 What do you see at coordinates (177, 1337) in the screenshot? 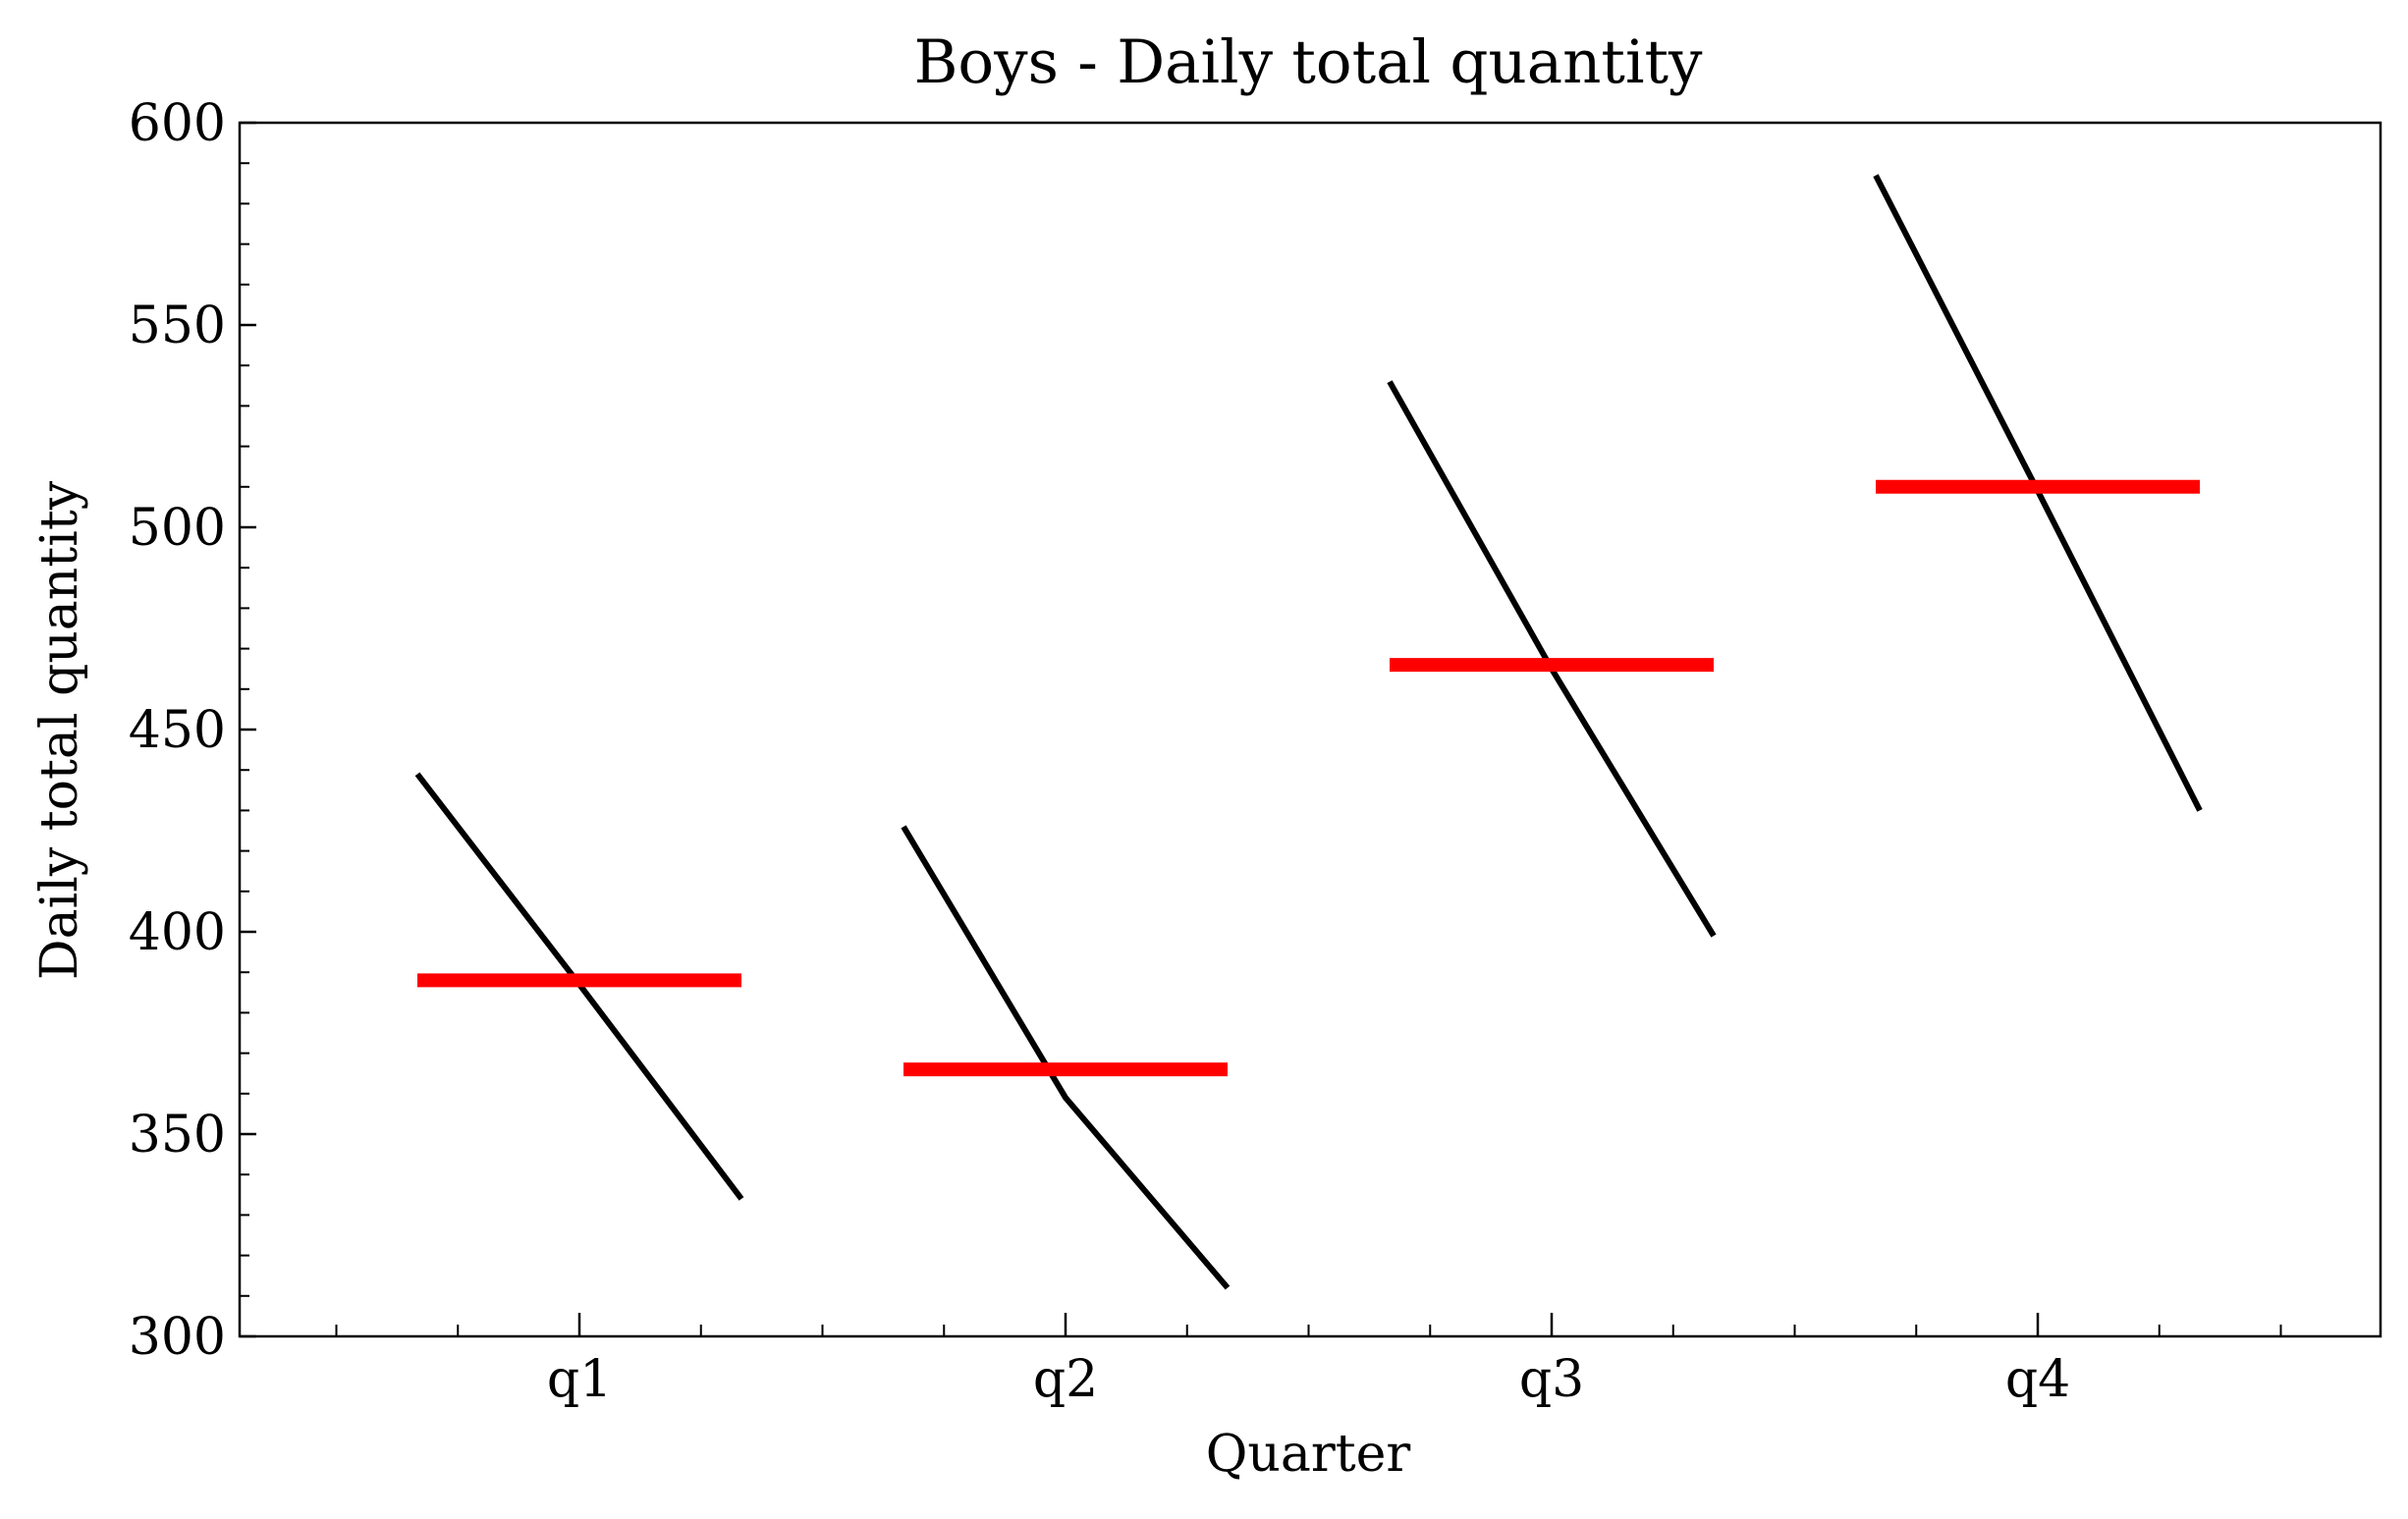
I see `y-tick-label: 300` at bounding box center [177, 1337].